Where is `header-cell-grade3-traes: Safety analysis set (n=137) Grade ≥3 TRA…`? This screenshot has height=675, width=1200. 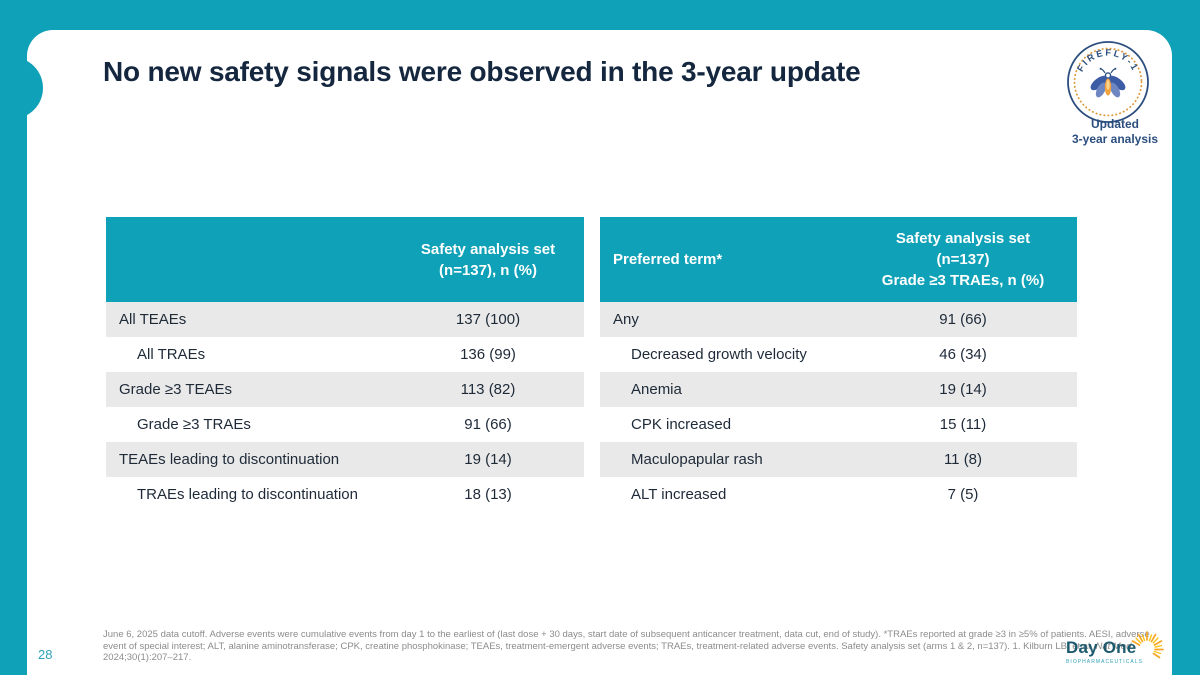 header-cell-grade3-traes: Safety analysis set (n=137) Grade ≥3 TRA… is located at coordinates (963, 259).